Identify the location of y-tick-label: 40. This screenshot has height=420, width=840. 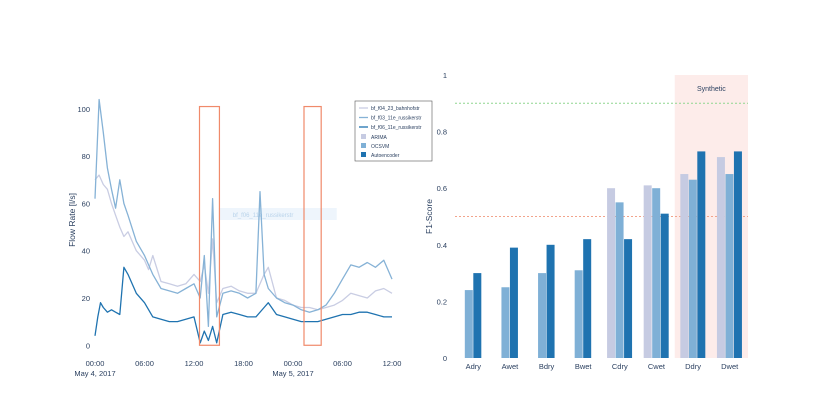
(86, 251).